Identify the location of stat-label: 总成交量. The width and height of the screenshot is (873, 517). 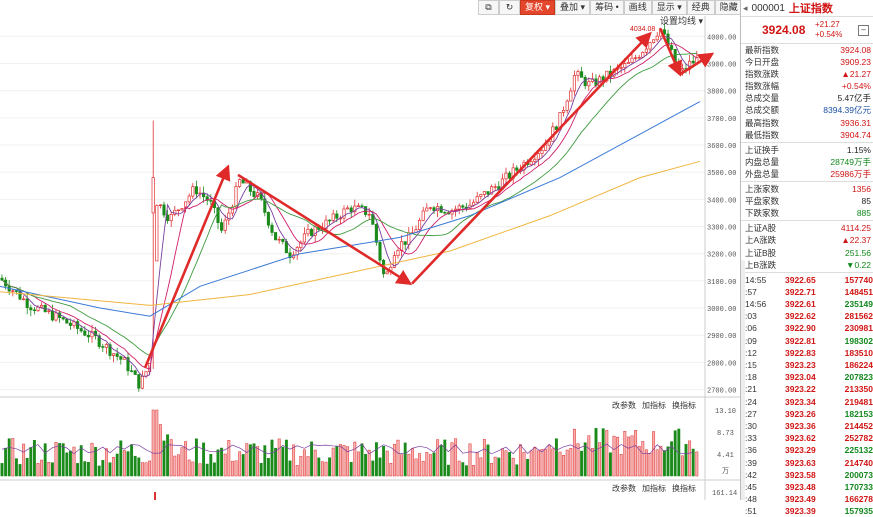
(762, 98).